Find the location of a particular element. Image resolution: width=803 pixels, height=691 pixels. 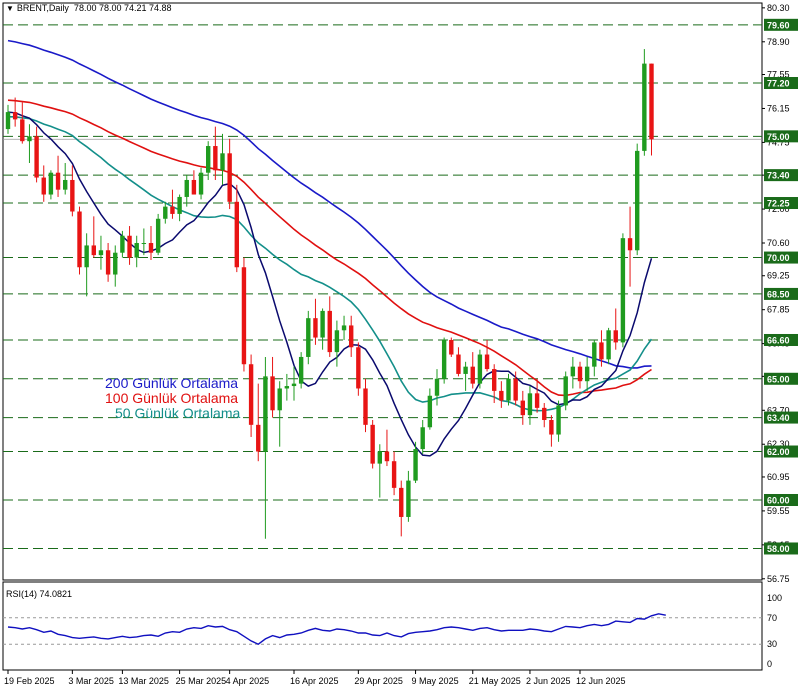

symbol-title: BRENT,Daily 78.00 78.00 74.21 74.88 is located at coordinates (94, 8).